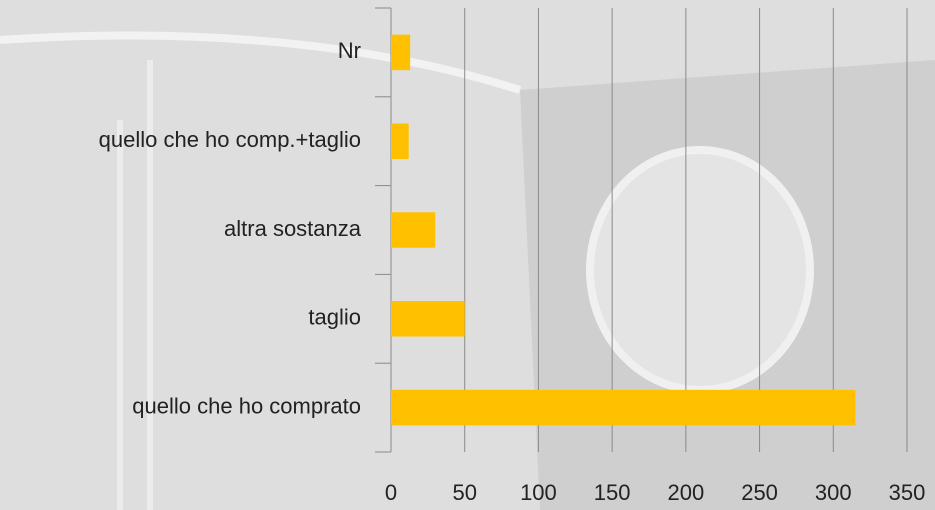  What do you see at coordinates (685, 492) in the screenshot?
I see `x-tick-label: 200` at bounding box center [685, 492].